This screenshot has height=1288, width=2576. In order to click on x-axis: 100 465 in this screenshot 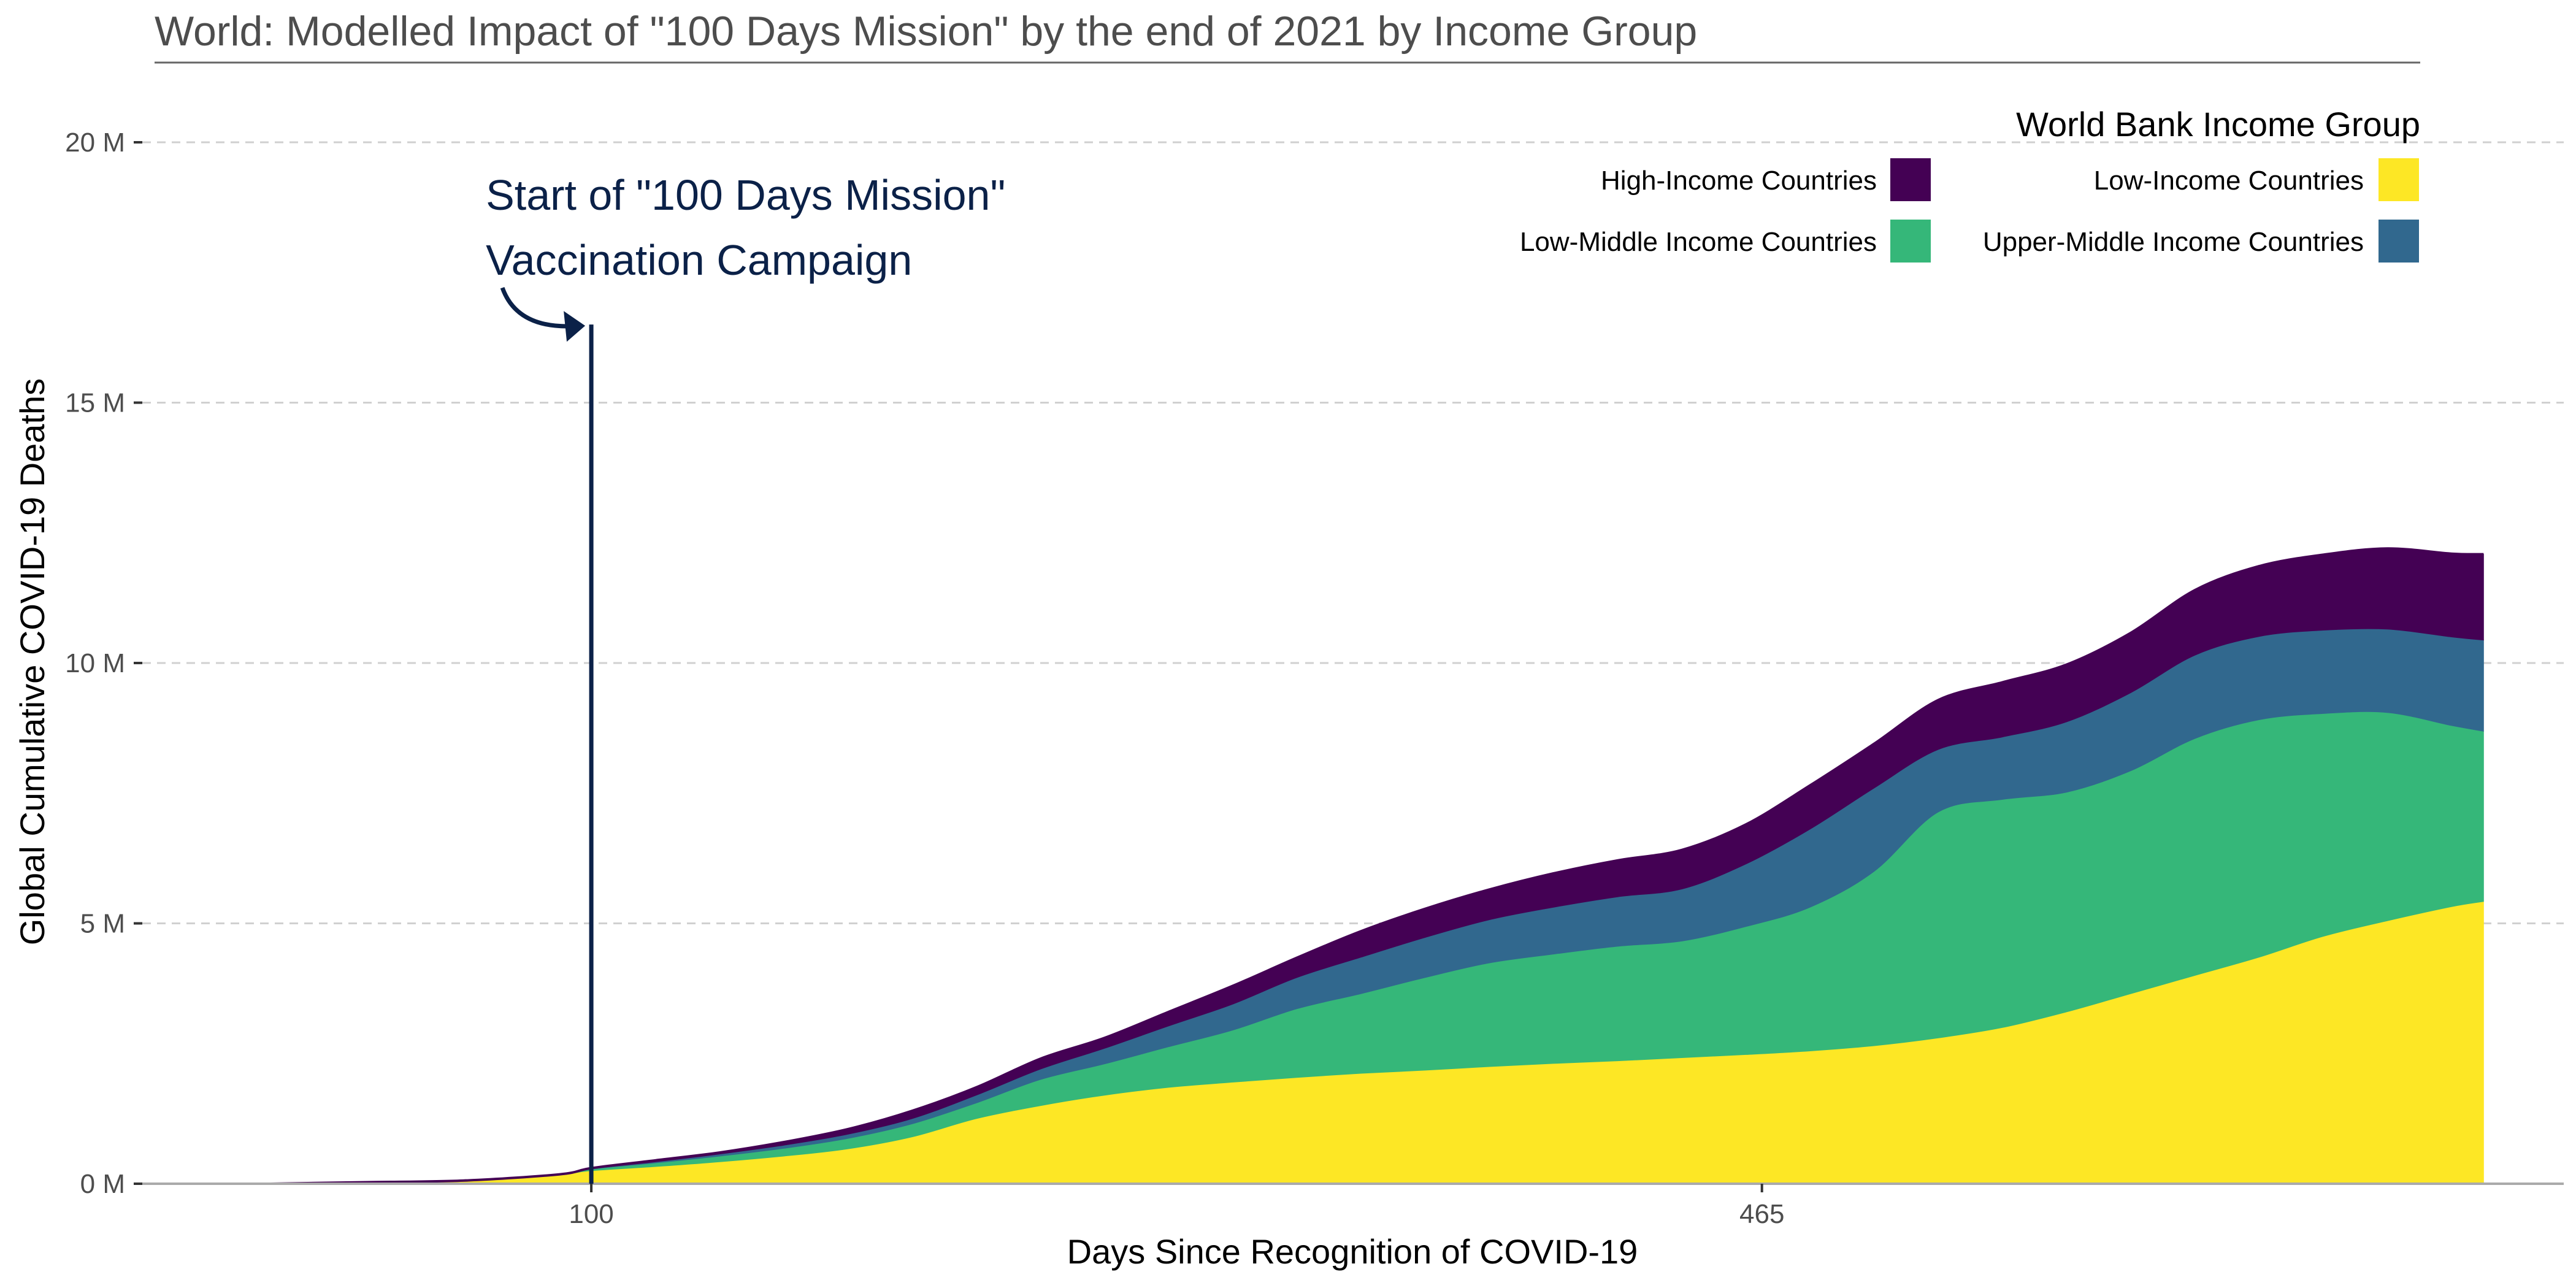, I will do `click(1353, 1206)`.